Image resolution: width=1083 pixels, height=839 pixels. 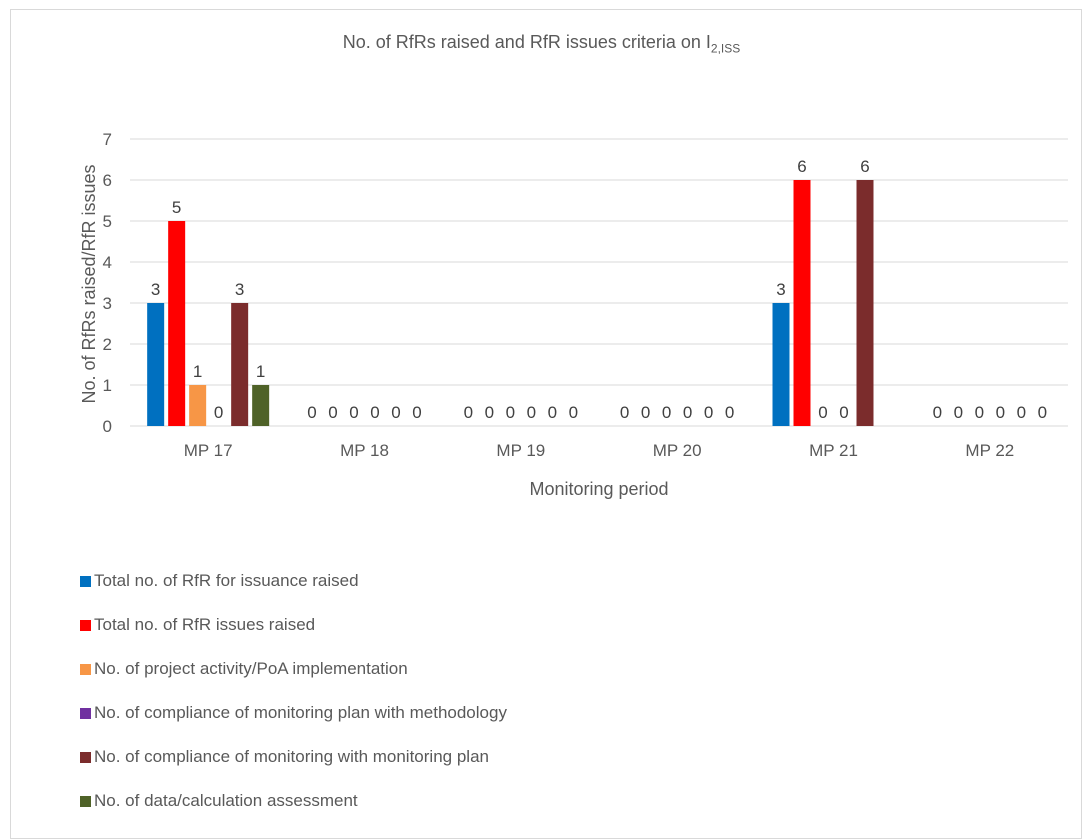 I want to click on y-axis-label: No. of RfRs raised/RfR issues, so click(x=89, y=283).